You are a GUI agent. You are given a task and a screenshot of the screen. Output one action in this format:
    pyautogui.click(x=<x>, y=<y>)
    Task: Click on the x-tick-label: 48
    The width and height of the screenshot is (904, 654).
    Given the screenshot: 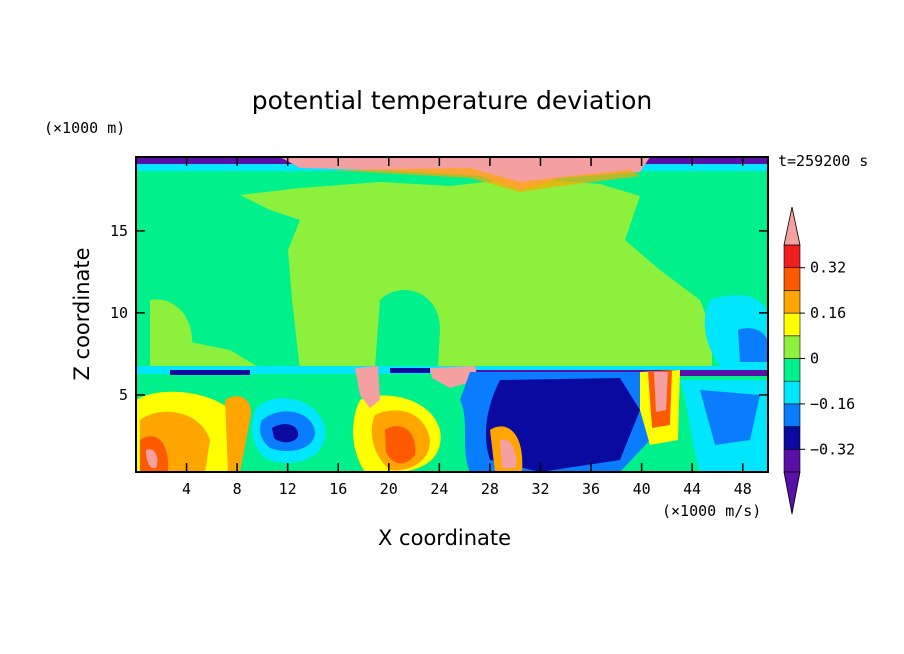 What is the action you would take?
    pyautogui.click(x=743, y=489)
    